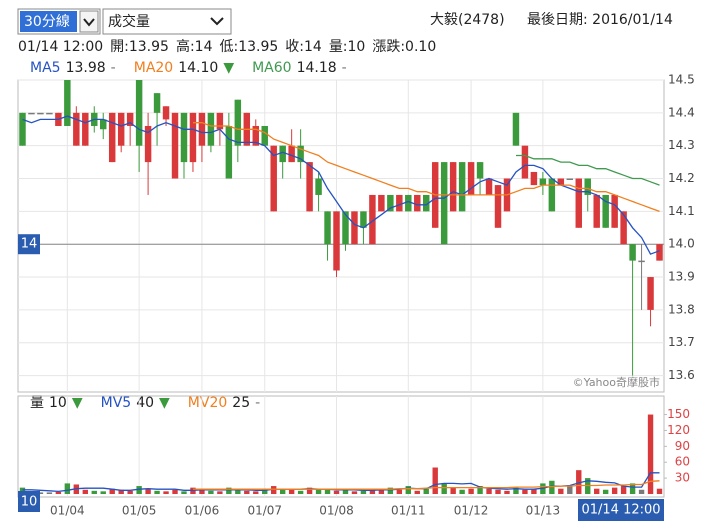 Image resolution: width=720 pixels, height=532 pixels. What do you see at coordinates (681, 277) in the screenshot?
I see `y-tick-label: 13.9` at bounding box center [681, 277].